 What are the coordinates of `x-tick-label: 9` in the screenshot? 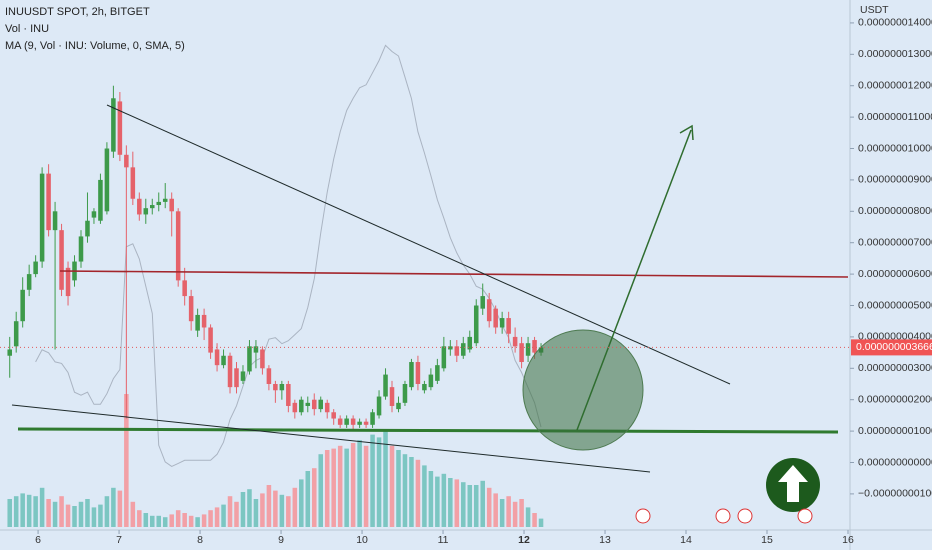 It's located at (281, 540).